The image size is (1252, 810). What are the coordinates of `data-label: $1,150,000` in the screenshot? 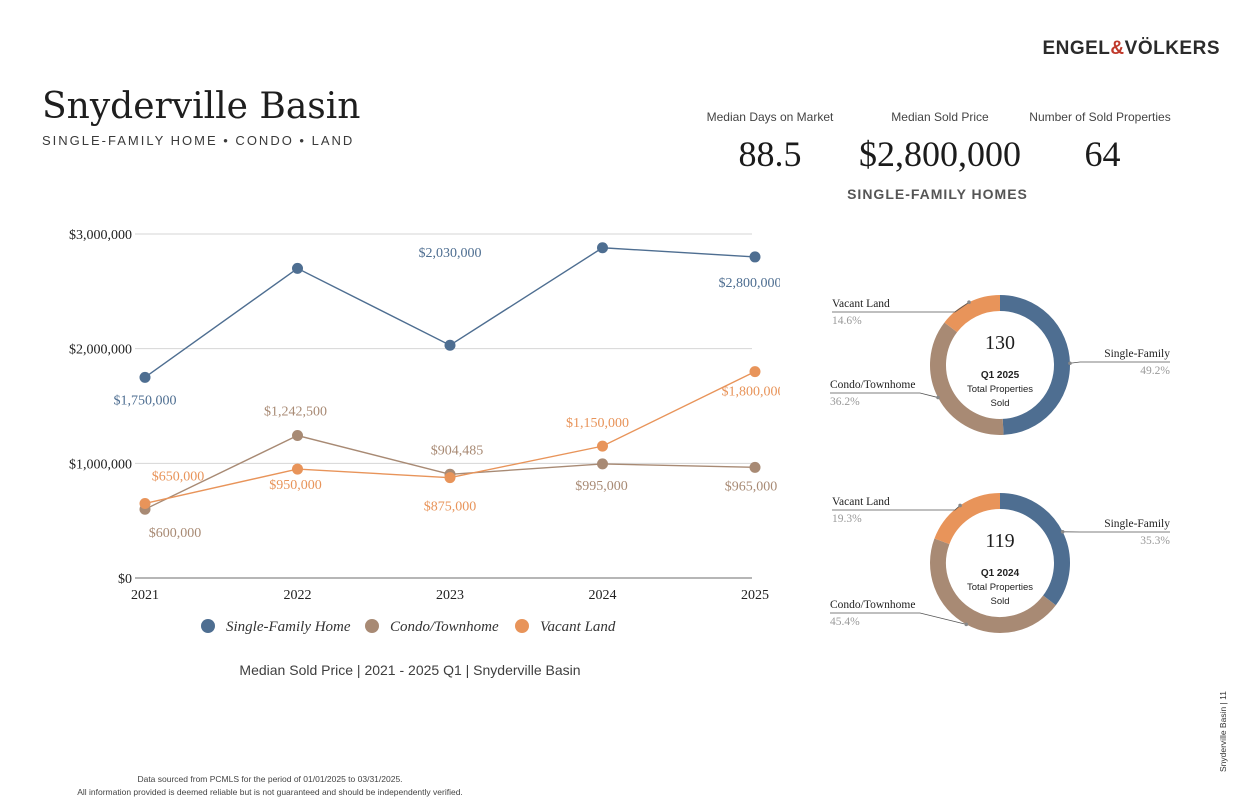 It's located at (597, 423).